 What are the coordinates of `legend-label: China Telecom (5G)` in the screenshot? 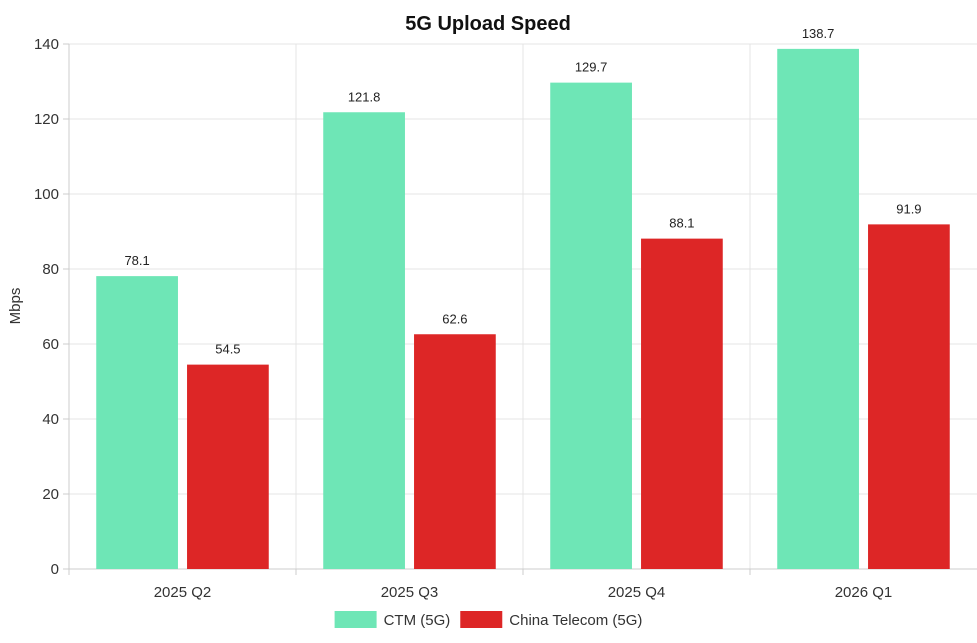 It's located at (575, 620).